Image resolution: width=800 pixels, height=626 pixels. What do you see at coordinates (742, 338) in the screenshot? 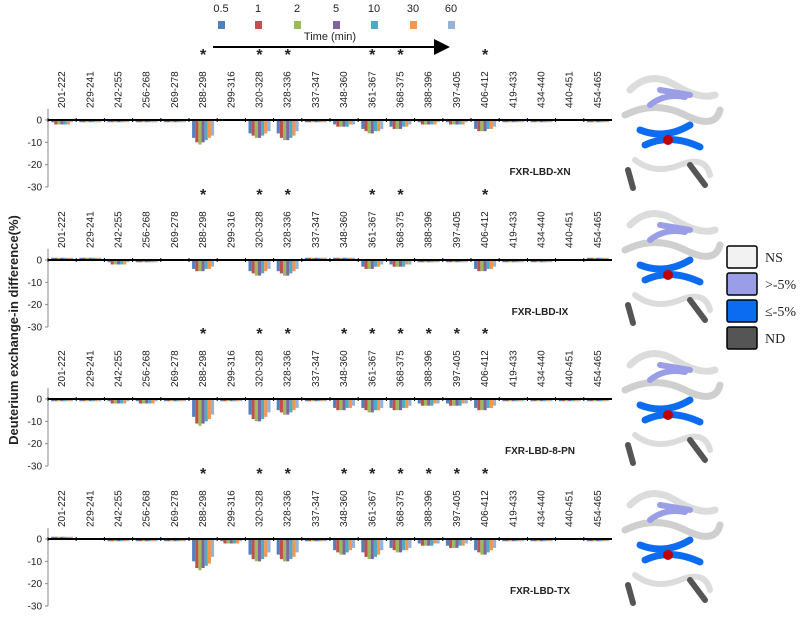
I see `structure-legend-swatch` at bounding box center [742, 338].